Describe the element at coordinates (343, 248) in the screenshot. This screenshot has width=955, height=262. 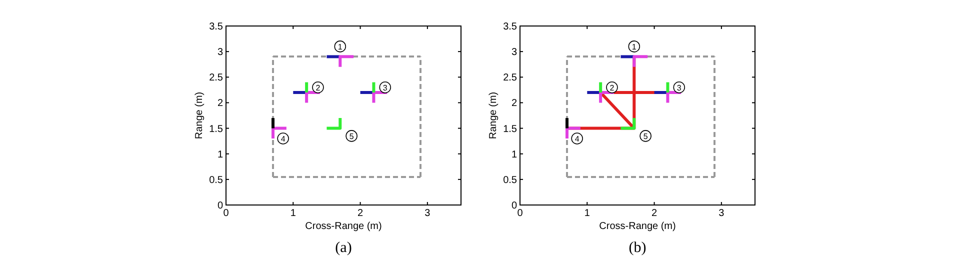
I see `text: (a)` at that location.